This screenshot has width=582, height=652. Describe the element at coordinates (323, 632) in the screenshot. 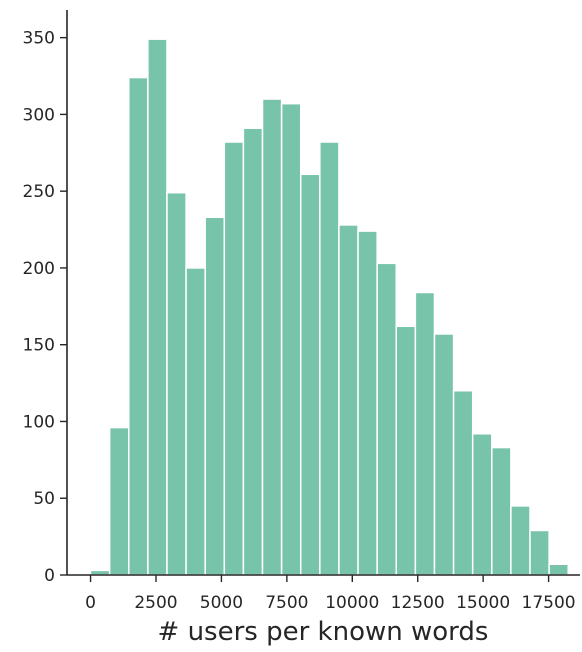

I see `x-axis-title: # users per known words` at that location.